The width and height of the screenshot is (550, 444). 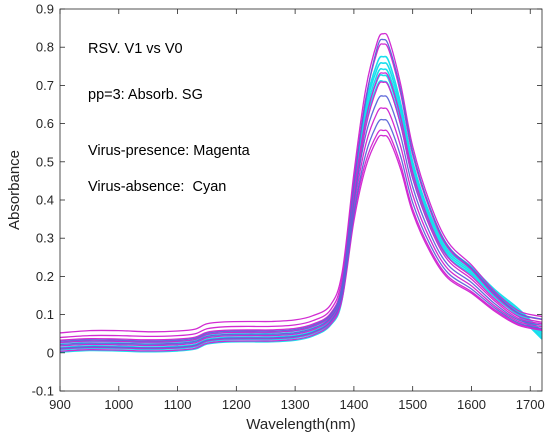 I want to click on x-tick-label: 1700, so click(x=530, y=404).